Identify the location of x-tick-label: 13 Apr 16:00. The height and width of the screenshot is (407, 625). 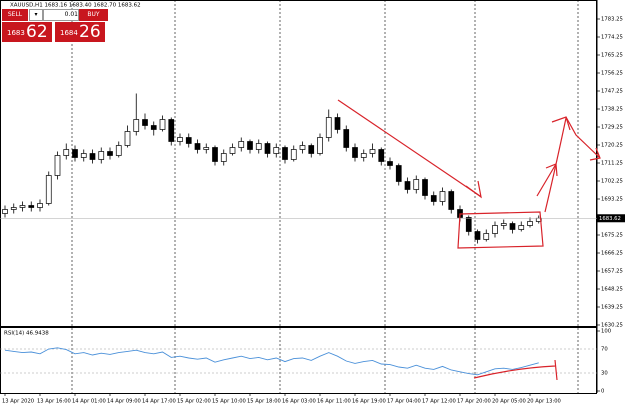
(54, 402).